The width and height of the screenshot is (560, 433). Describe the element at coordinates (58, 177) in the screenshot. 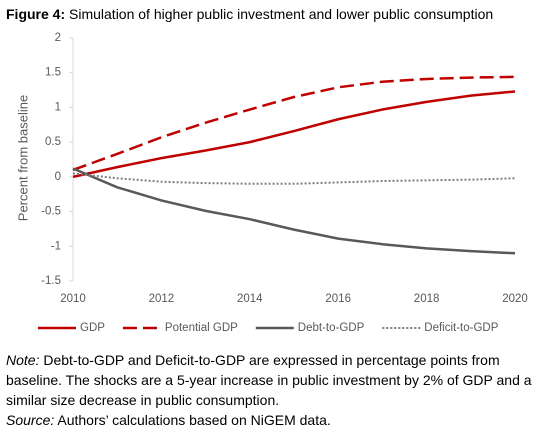

I see `y-tick-label: 0` at that location.